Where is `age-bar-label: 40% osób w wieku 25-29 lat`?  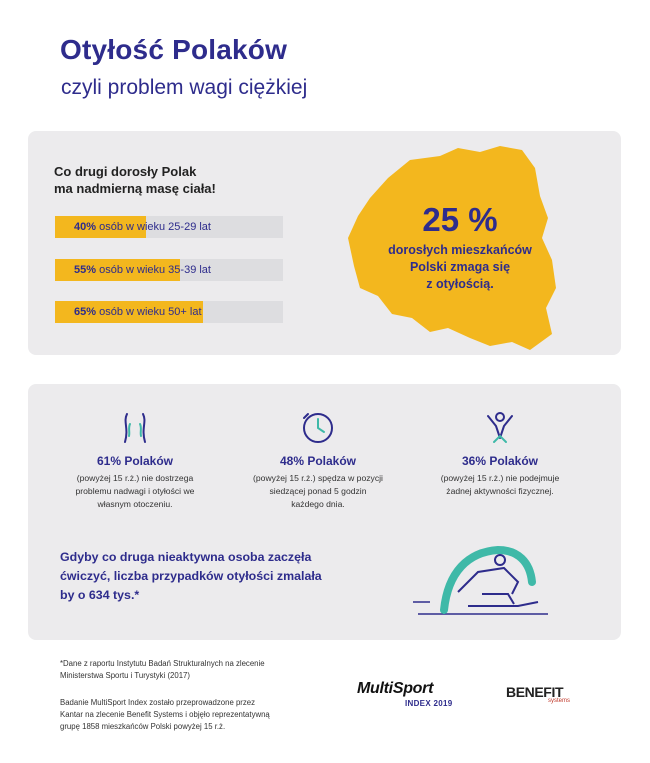 age-bar-label: 40% osób w wieku 25-29 lat is located at coordinates (142, 227).